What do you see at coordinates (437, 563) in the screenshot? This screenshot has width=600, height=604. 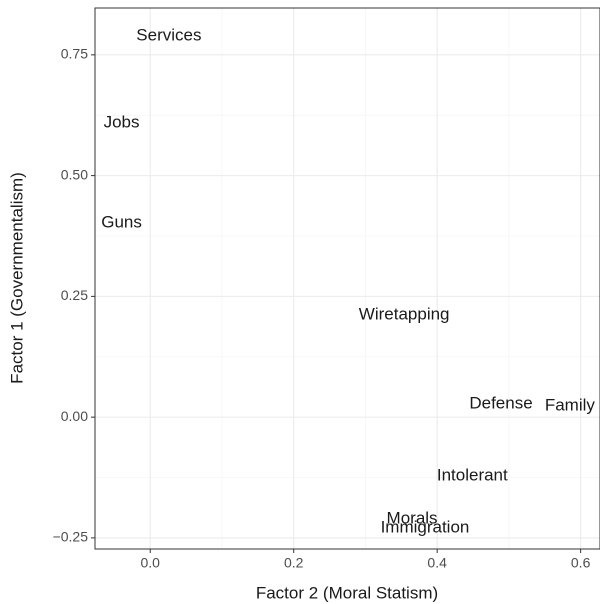 I see `x-tick-label: 0.4` at bounding box center [437, 563].